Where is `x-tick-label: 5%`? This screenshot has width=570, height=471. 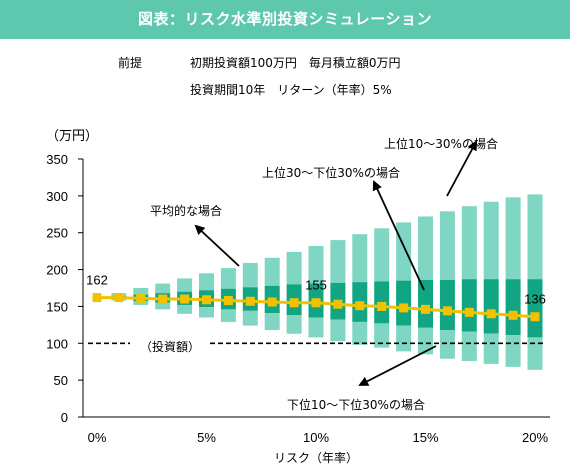
x-tick-label: 5% is located at coordinates (206, 437).